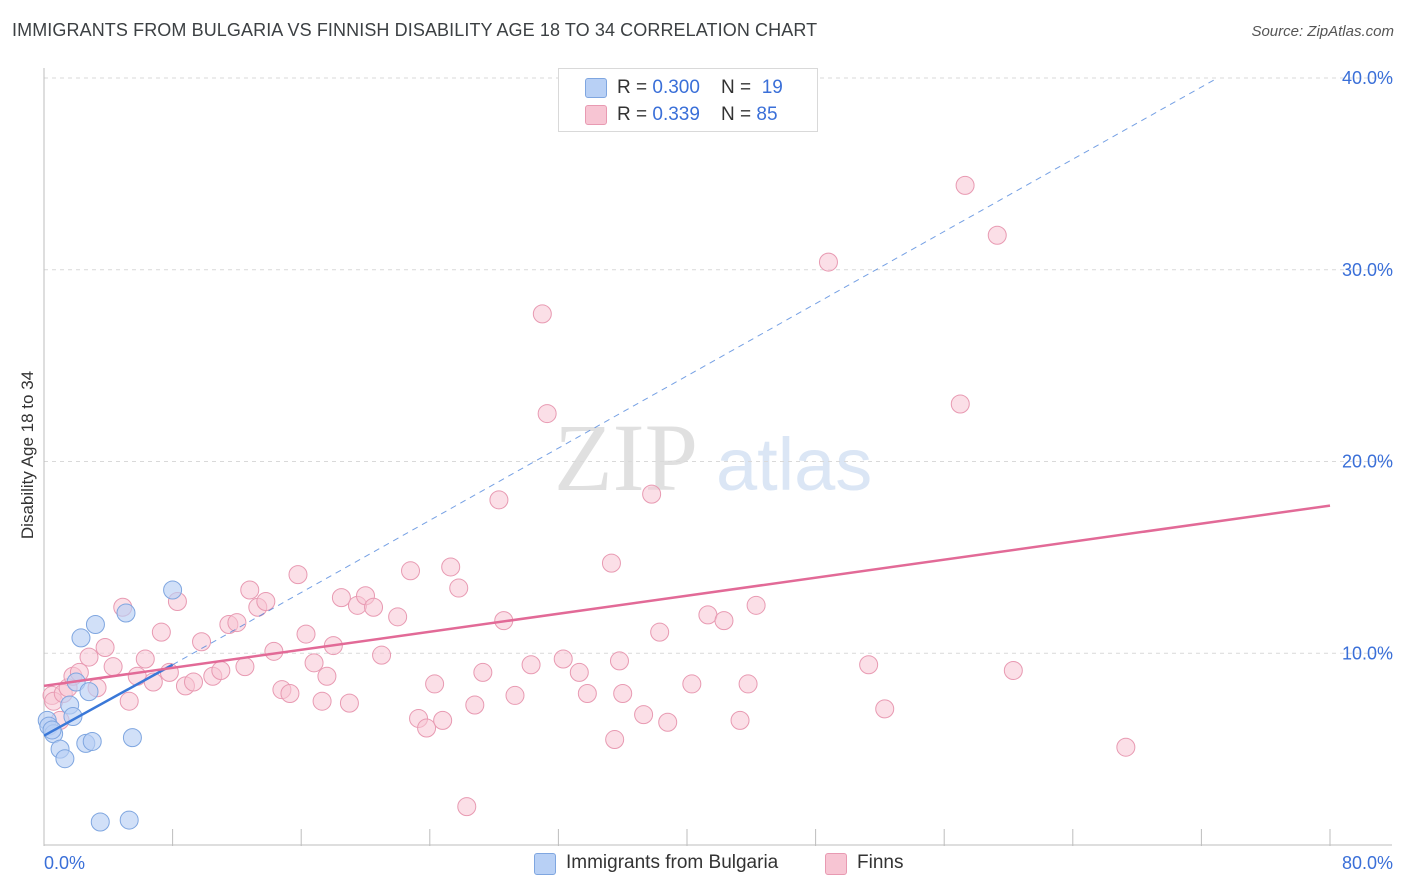 Image resolution: width=1406 pixels, height=892 pixels. What do you see at coordinates (676, 114) in the screenshot?
I see `r-value: 0.339` at bounding box center [676, 114].